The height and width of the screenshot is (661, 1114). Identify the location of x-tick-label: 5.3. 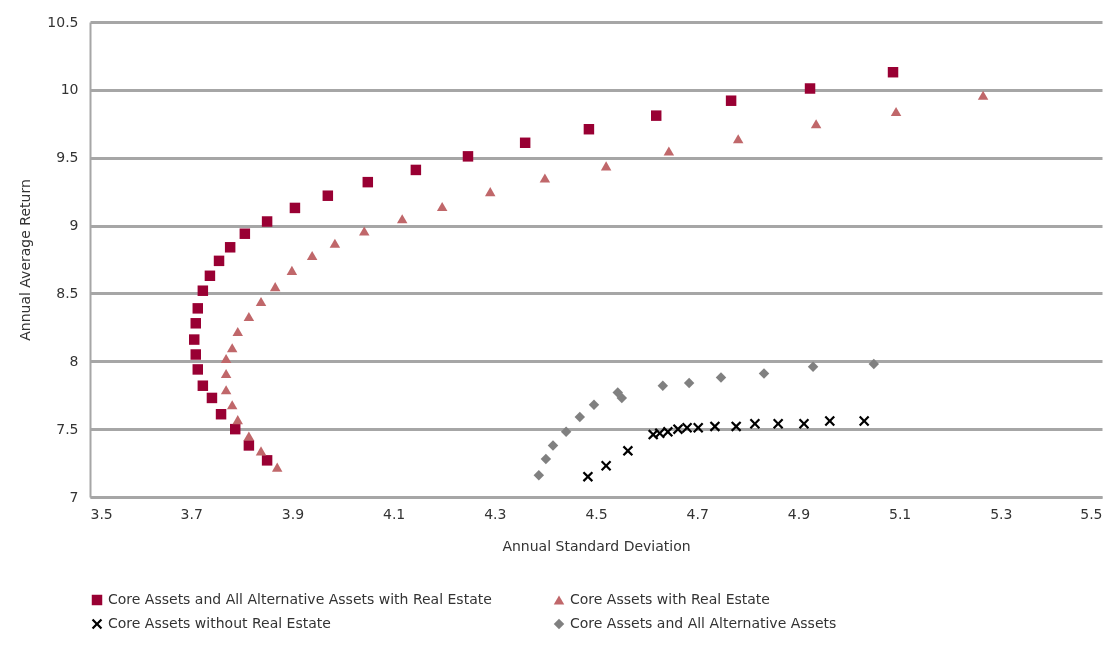
(1001, 513).